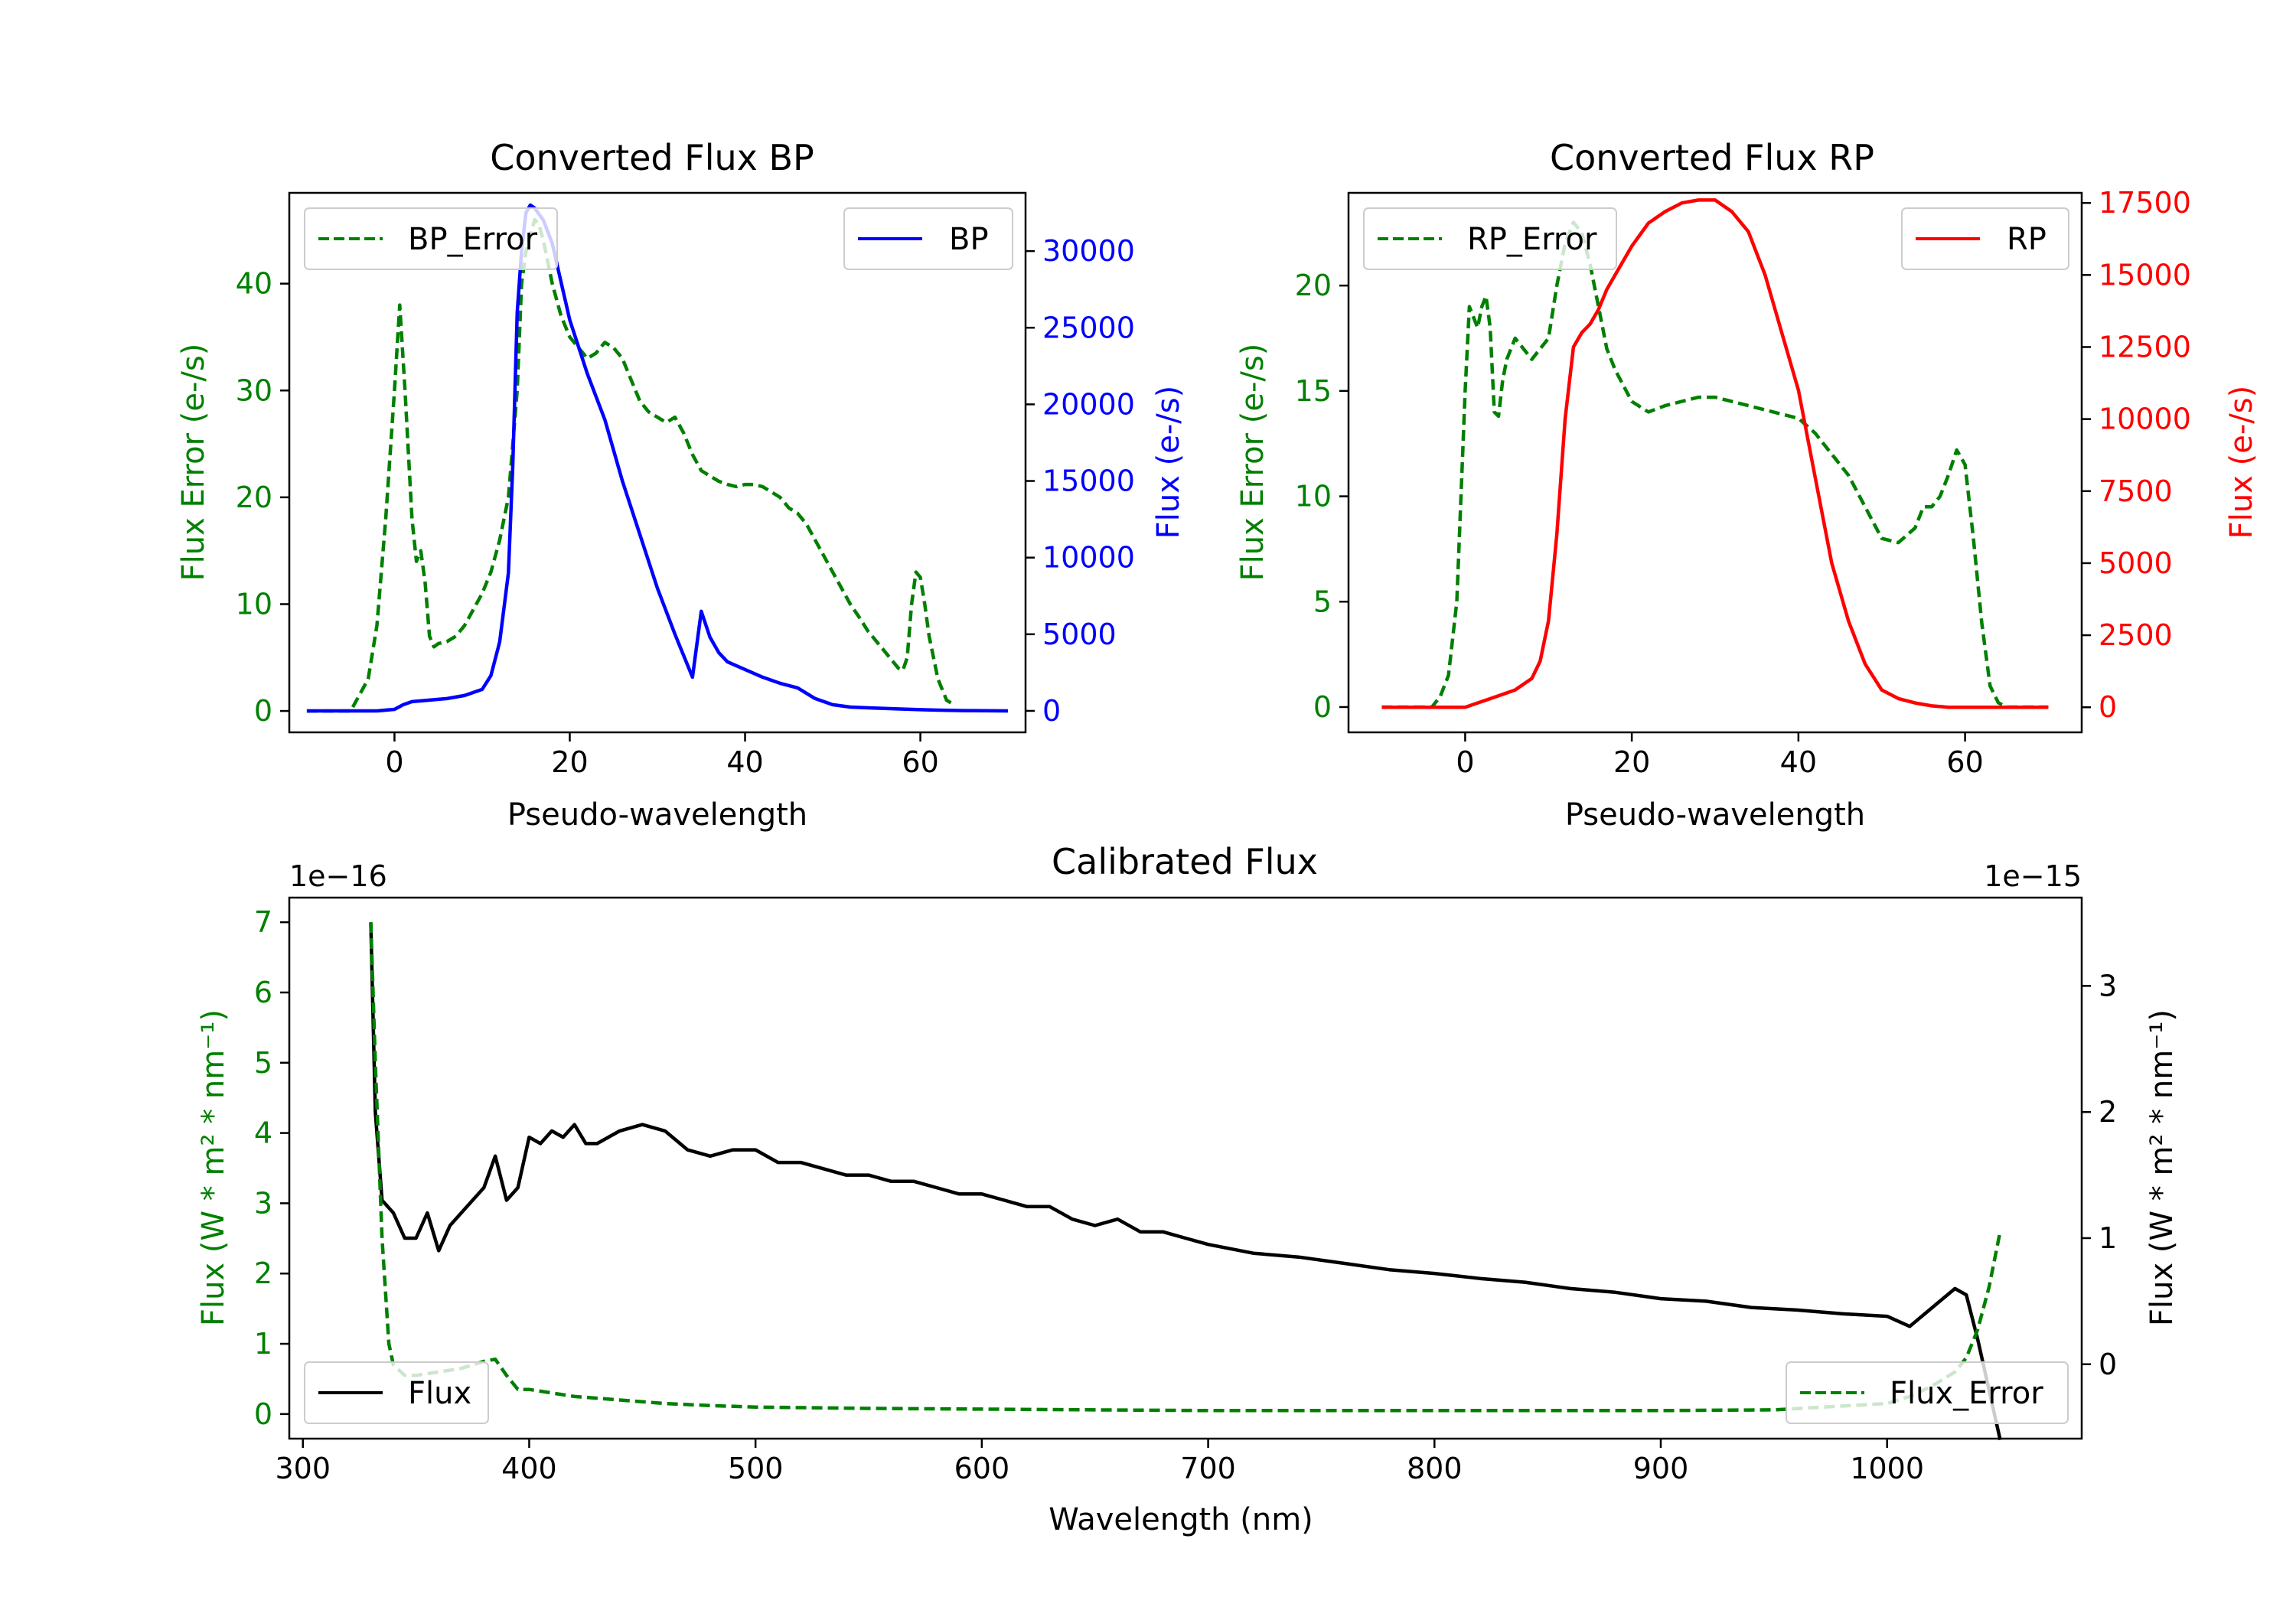 This screenshot has height=1607, width=2296. What do you see at coordinates (2145, 419) in the screenshot?
I see `rp-right-tick-label: 10000` at bounding box center [2145, 419].